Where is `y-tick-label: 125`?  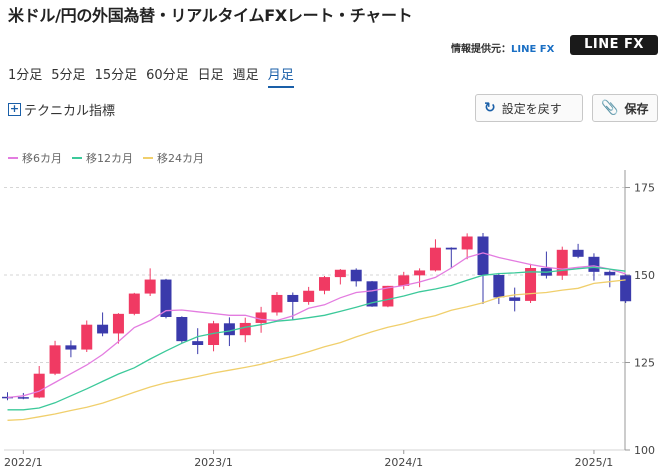
y-tick-label: 125 is located at coordinates (644, 363).